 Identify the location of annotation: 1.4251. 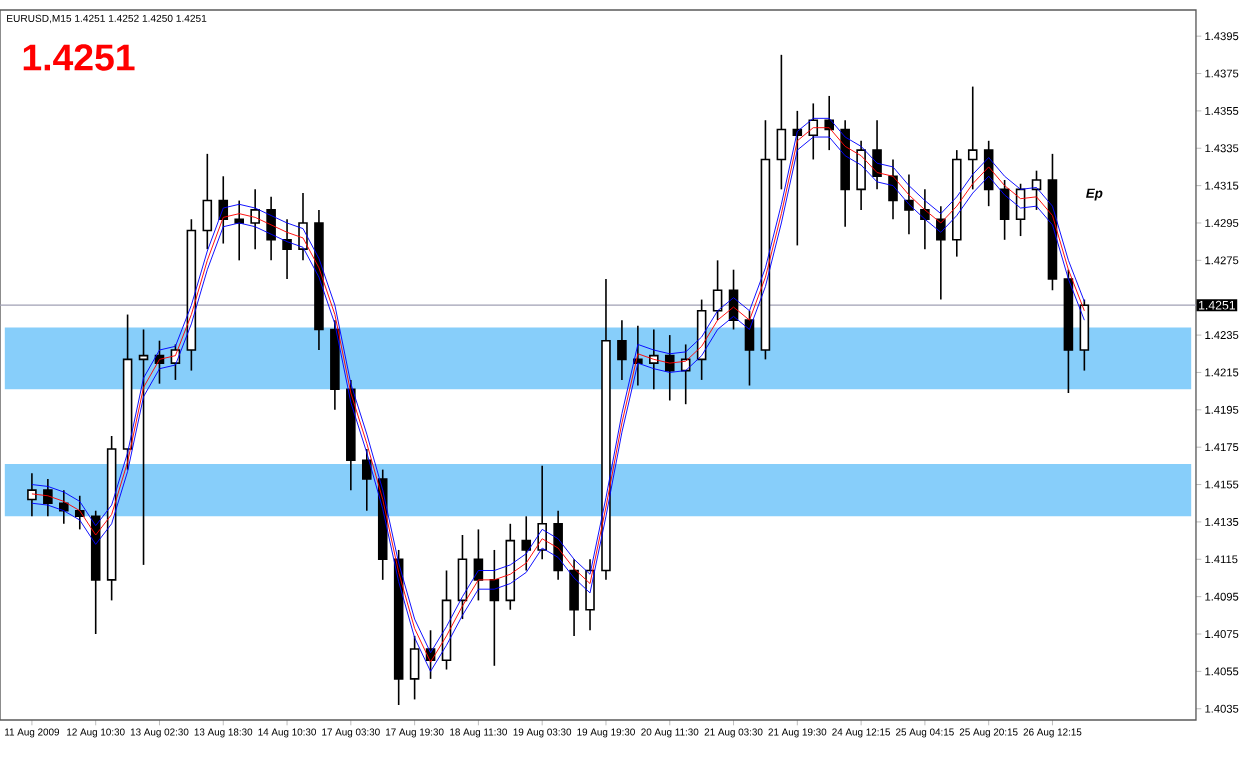
(79, 57).